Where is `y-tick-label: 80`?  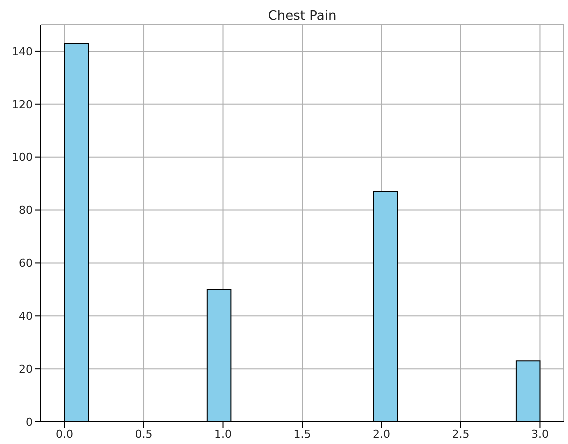
y-tick-label: 80 is located at coordinates (26, 211).